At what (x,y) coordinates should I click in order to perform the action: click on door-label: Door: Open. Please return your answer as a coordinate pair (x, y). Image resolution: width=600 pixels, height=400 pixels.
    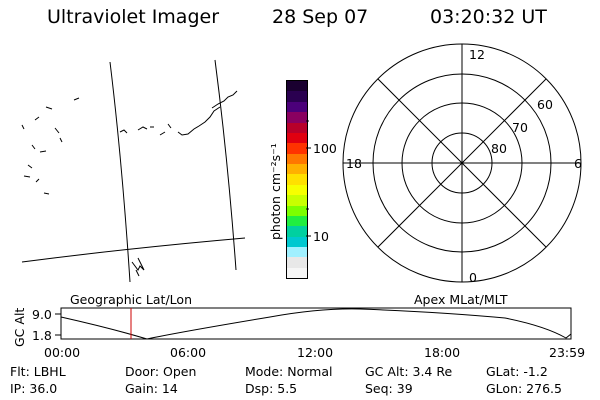
    Looking at the image, I should click on (161, 371).